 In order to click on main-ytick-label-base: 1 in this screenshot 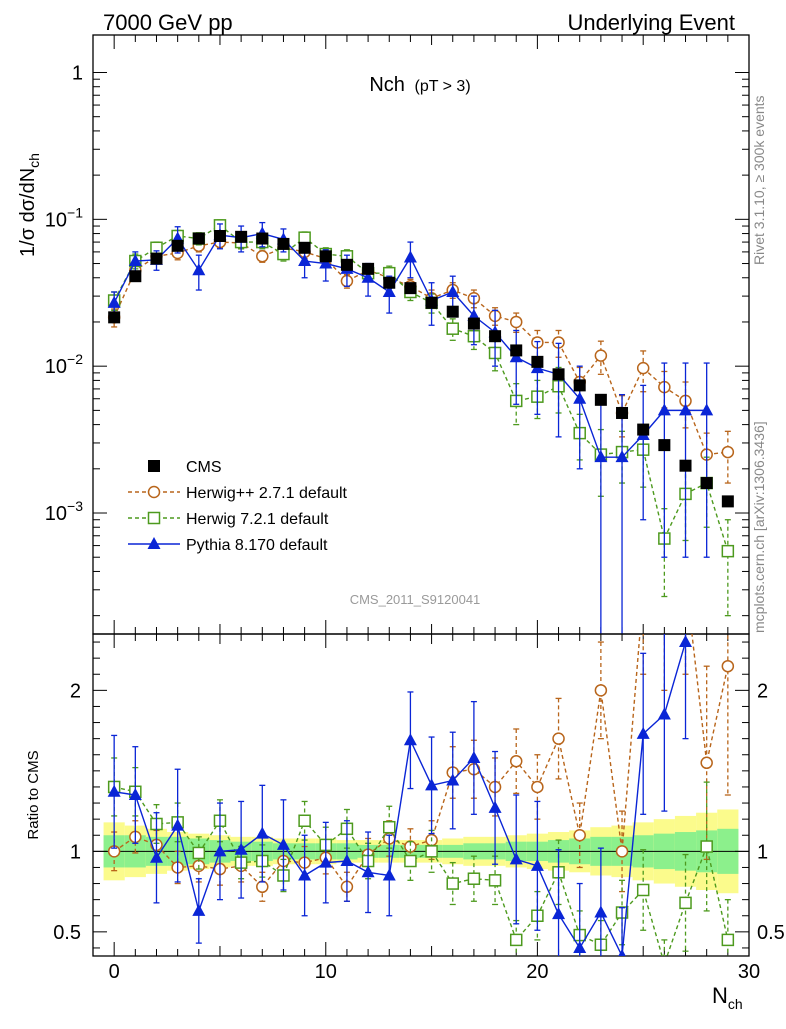, I will do `click(77, 73)`.